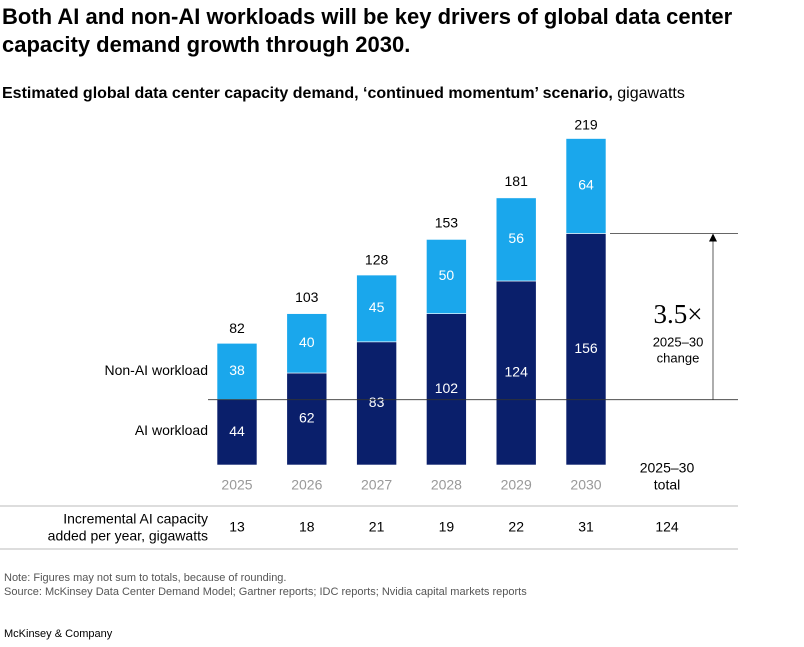 The height and width of the screenshot is (647, 804). What do you see at coordinates (667, 468) in the screenshot?
I see `total-header: 2025–30` at bounding box center [667, 468].